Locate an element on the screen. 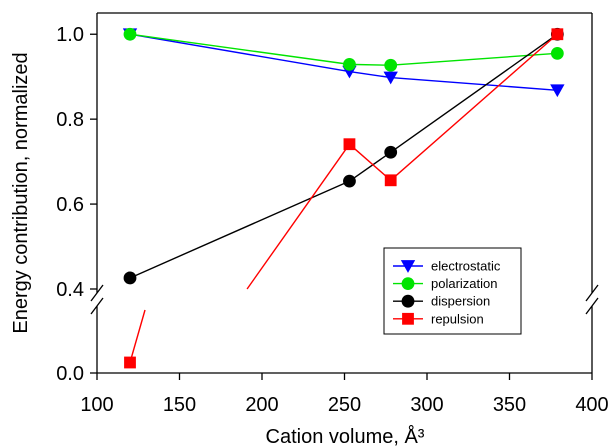 The image size is (611, 447). x-tick-label: 250 is located at coordinates (344, 405).